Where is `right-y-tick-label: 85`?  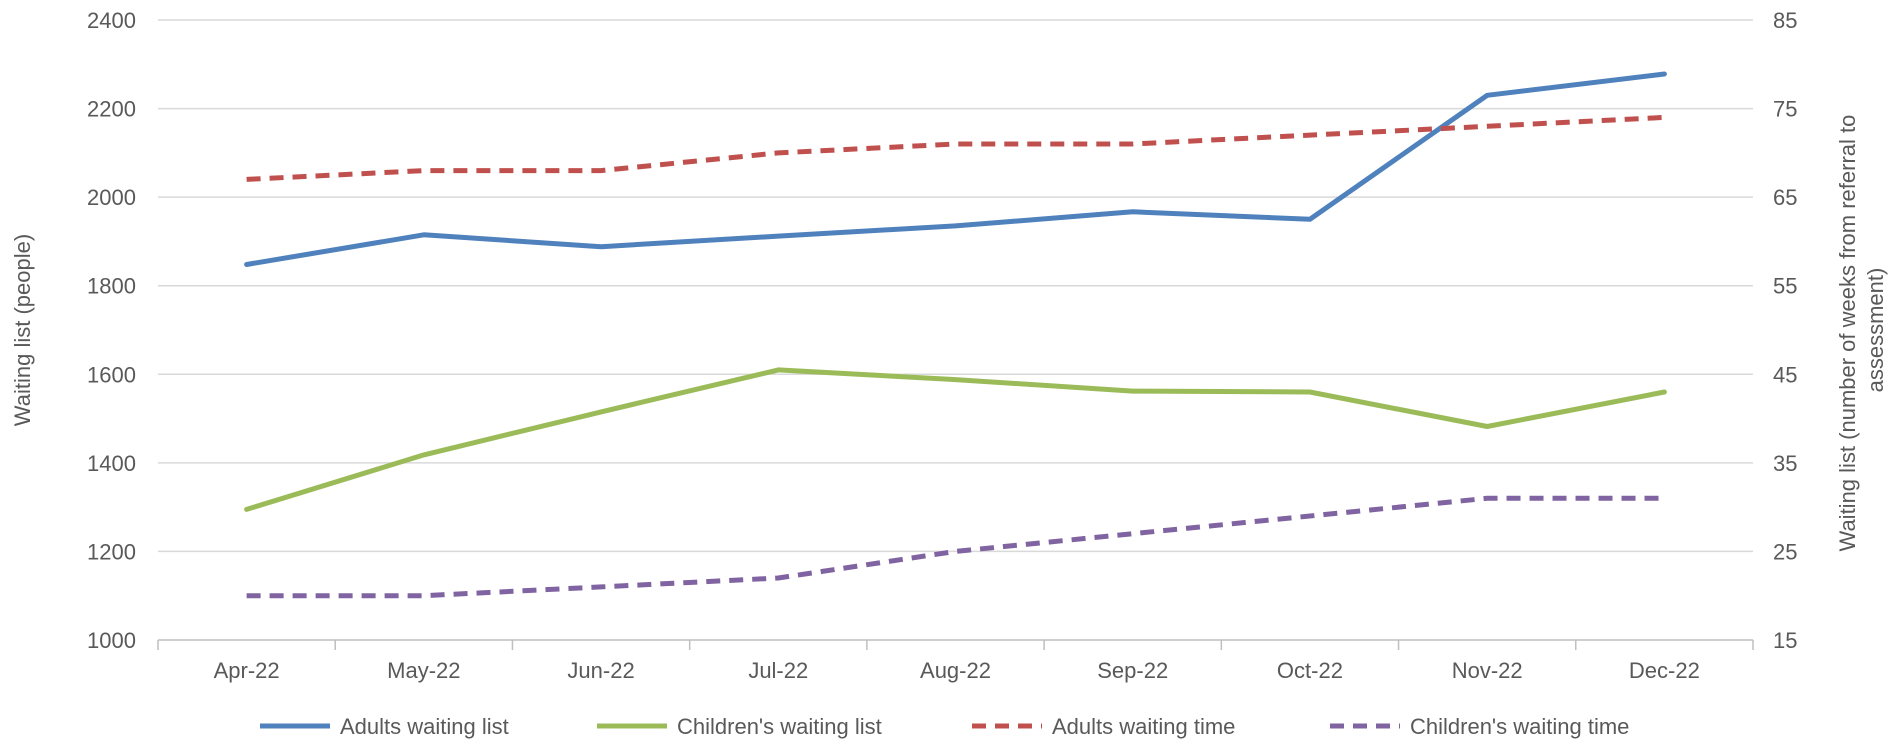 right-y-tick-label: 85 is located at coordinates (1785, 20).